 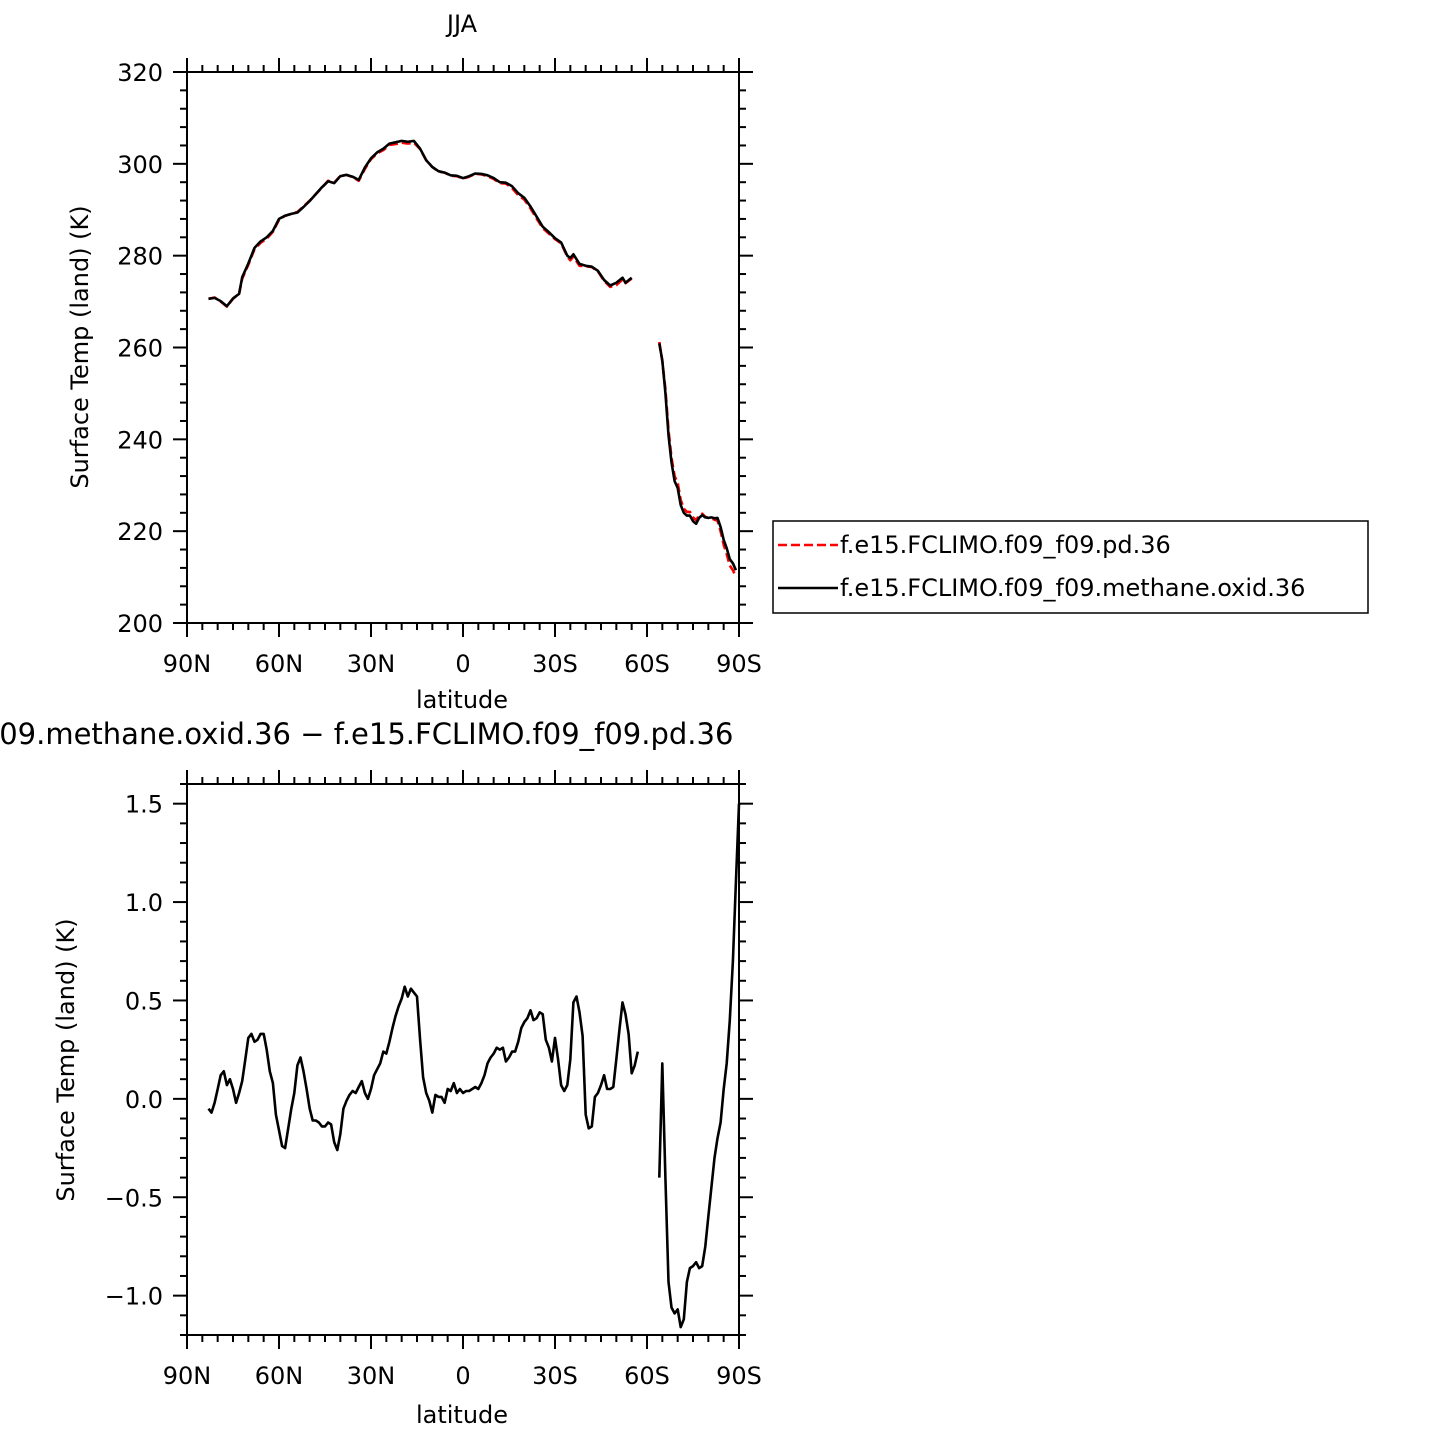 I want to click on chart1-xtick-label: 90S, so click(x=739, y=1376).